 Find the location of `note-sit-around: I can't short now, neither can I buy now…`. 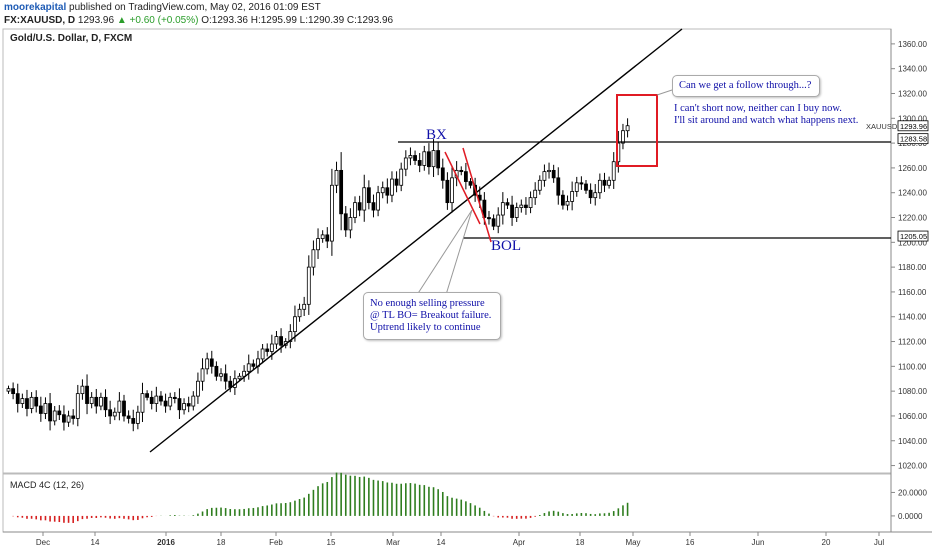

note-sit-around: I can't short now, neither can I buy now… is located at coordinates (774, 115).